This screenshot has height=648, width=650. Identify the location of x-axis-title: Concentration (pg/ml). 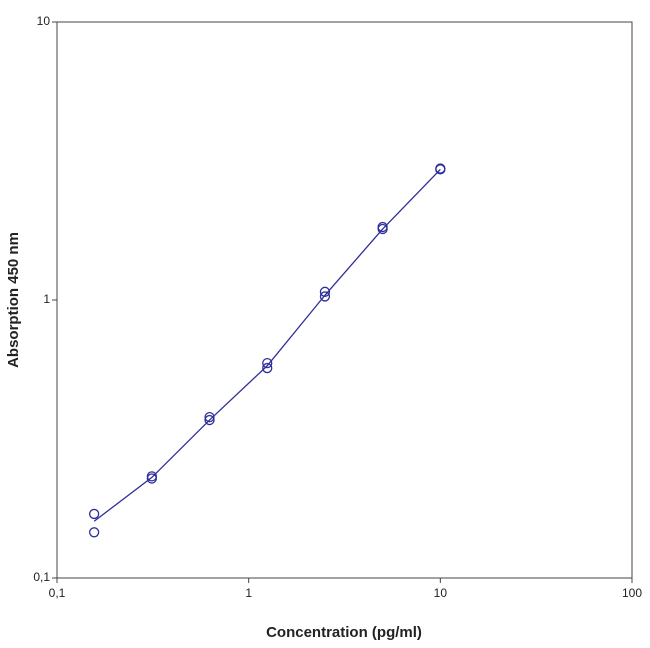
(344, 632).